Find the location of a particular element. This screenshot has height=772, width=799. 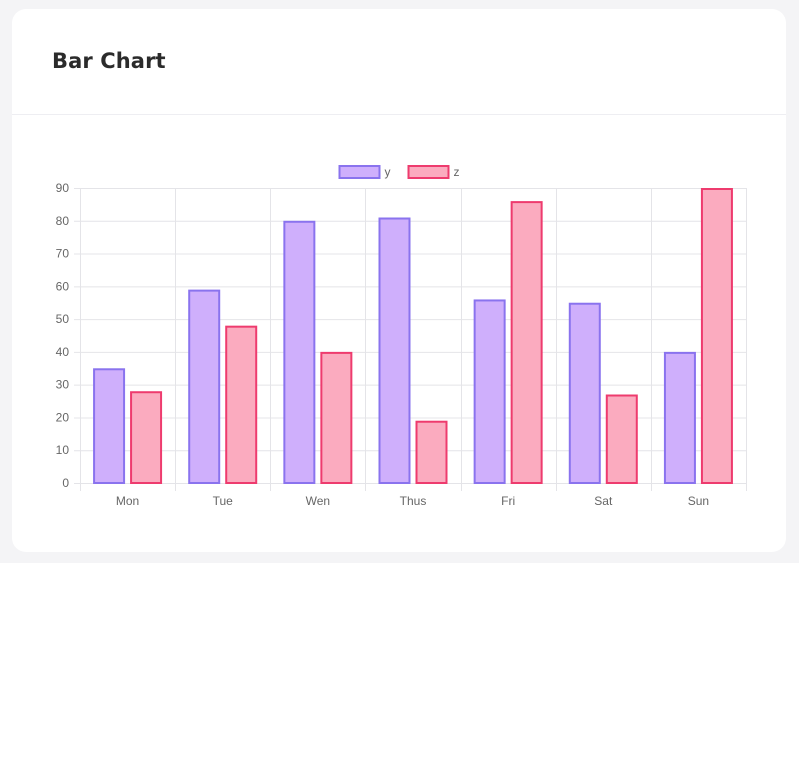

bar-z-mon is located at coordinates (146, 438).